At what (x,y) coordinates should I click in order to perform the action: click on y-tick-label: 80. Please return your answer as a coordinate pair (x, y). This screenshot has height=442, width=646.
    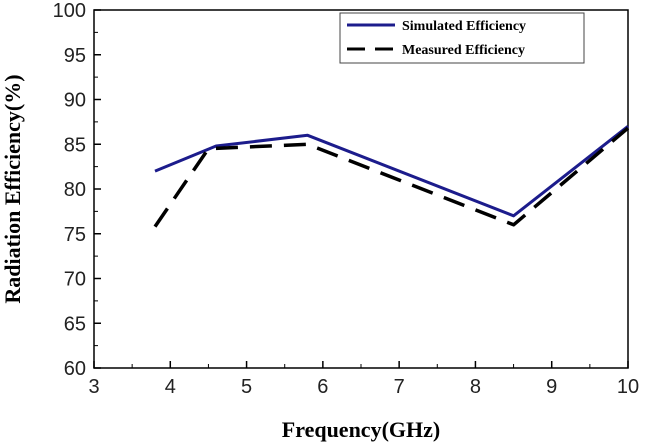
    Looking at the image, I should click on (75, 190).